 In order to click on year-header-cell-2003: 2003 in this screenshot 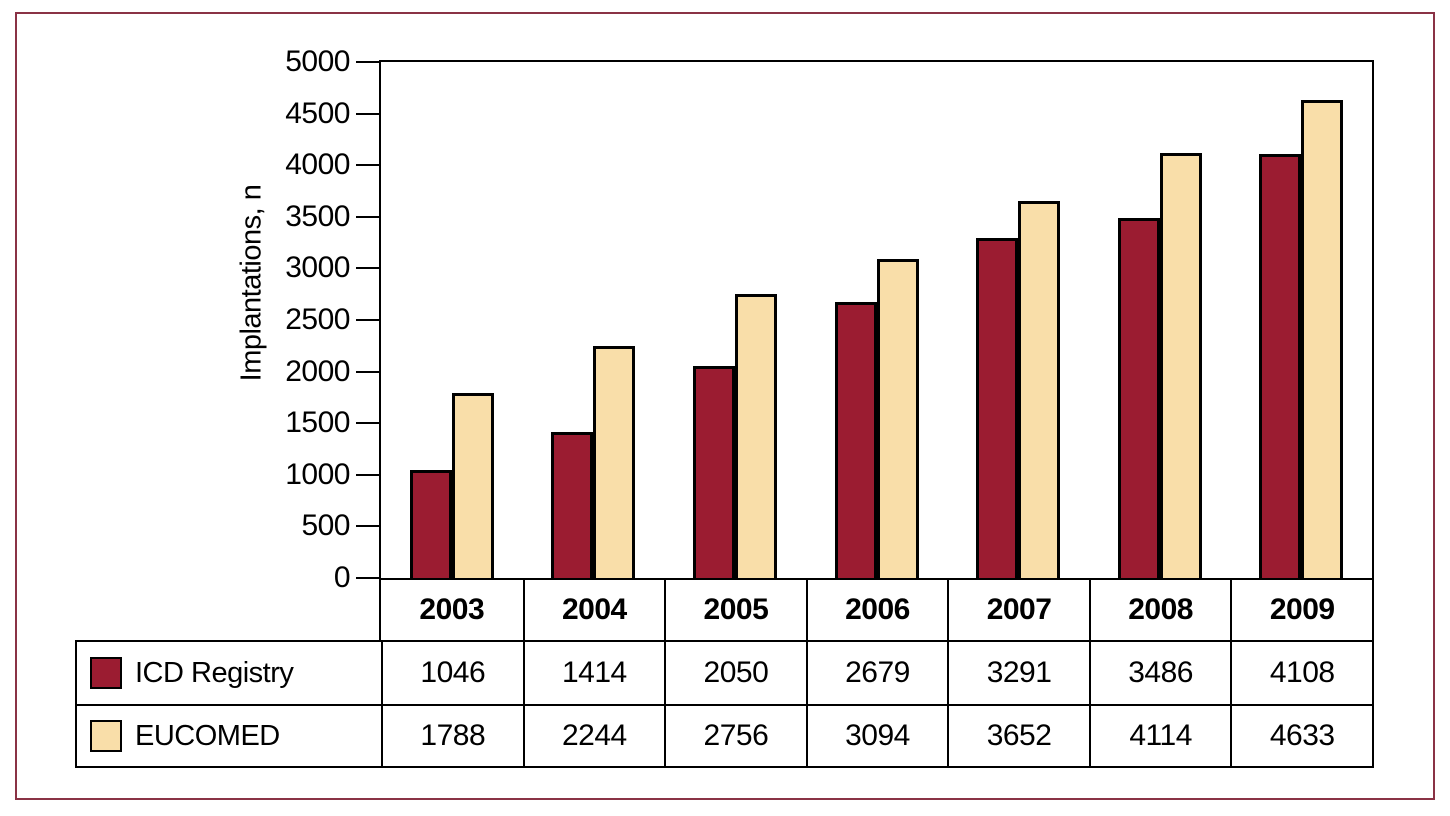, I will do `click(452, 609)`.